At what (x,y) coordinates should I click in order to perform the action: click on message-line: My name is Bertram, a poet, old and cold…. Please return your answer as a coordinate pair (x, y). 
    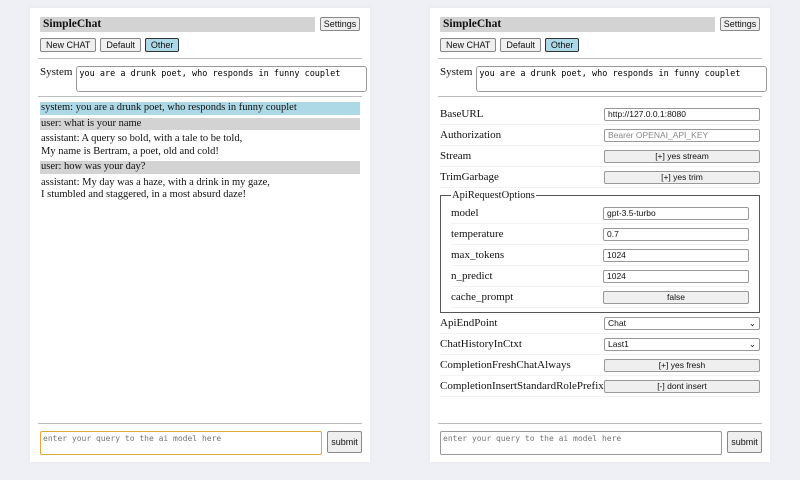
    Looking at the image, I should click on (130, 151).